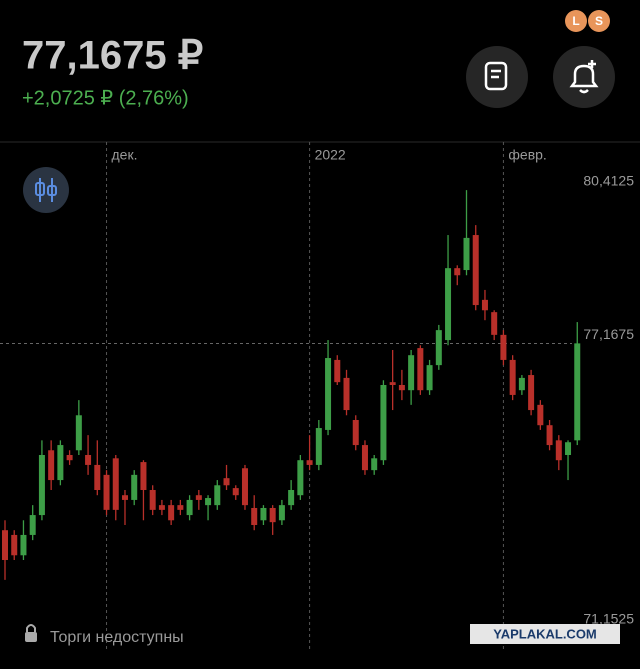 Image resolution: width=640 pixels, height=669 pixels. I want to click on badge-label: L, so click(575, 21).